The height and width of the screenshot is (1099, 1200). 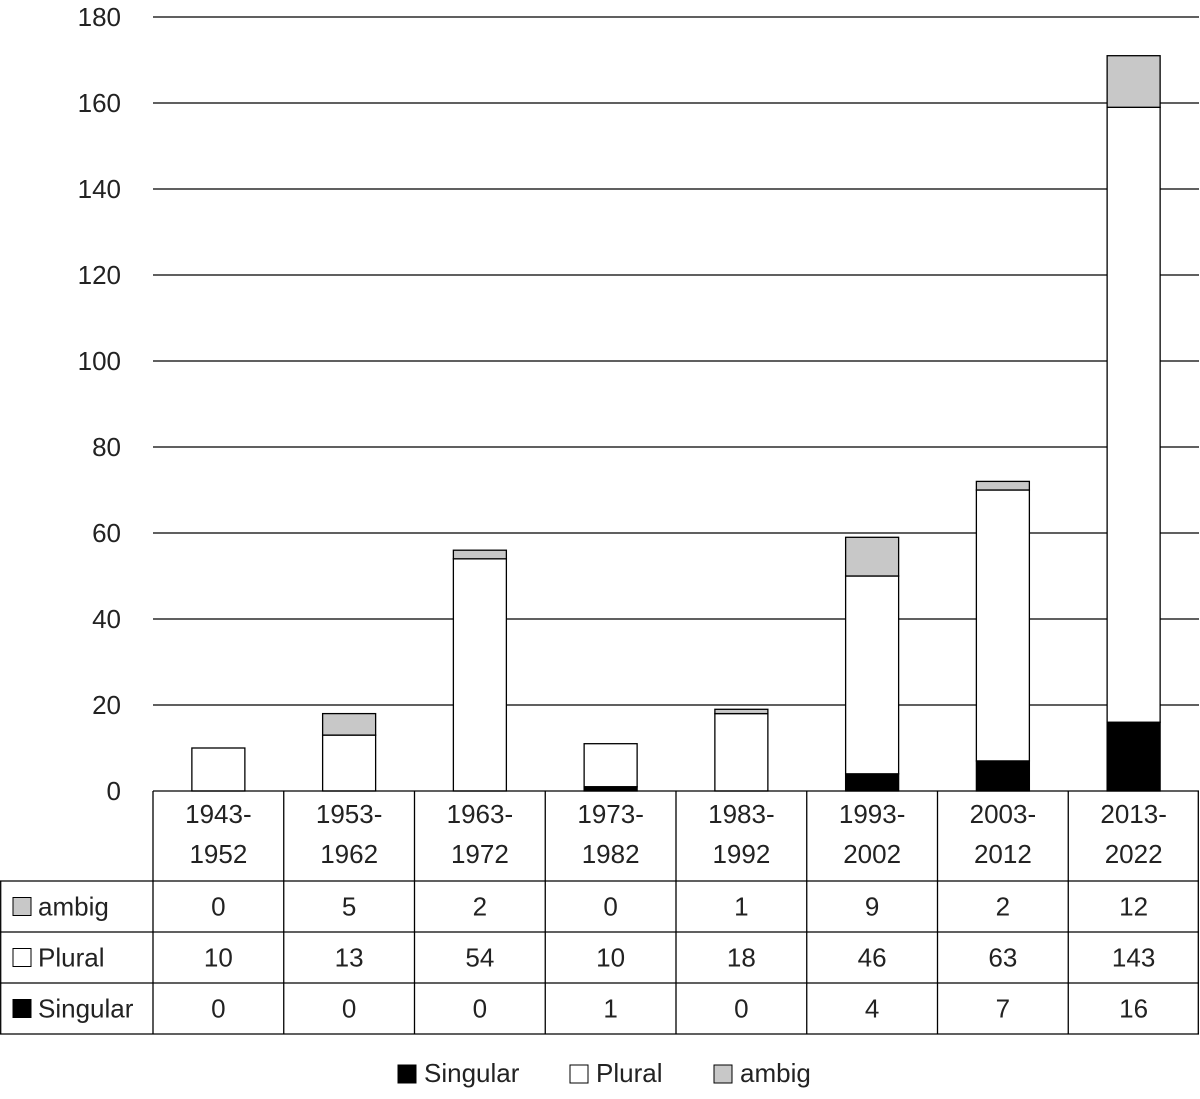 What do you see at coordinates (349, 834) in the screenshot?
I see `x-category-label: 1953-1962` at bounding box center [349, 834].